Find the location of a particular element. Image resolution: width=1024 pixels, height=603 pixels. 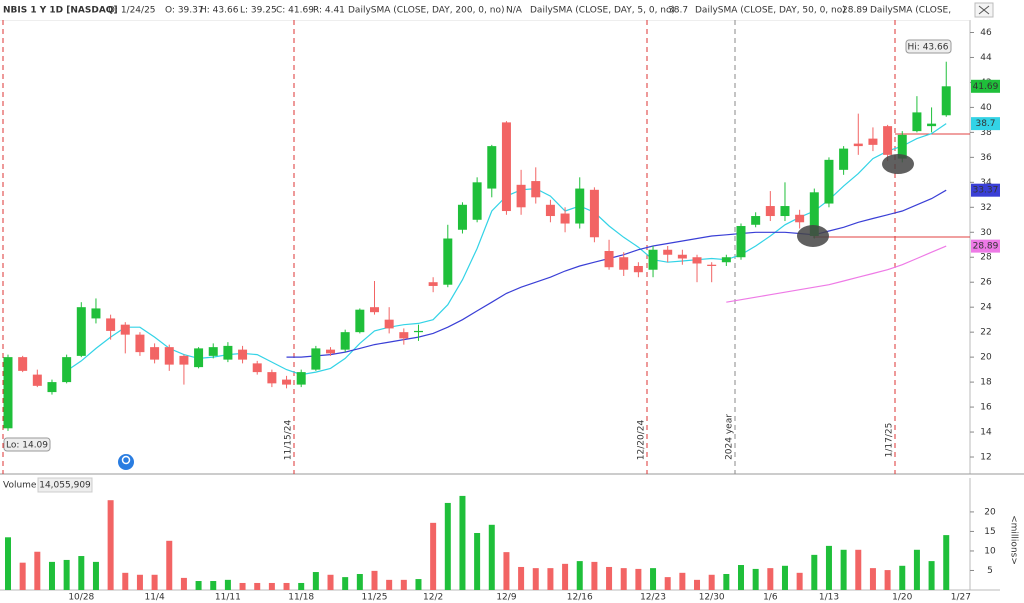

x-tick-label: 12/9 is located at coordinates (506, 598).